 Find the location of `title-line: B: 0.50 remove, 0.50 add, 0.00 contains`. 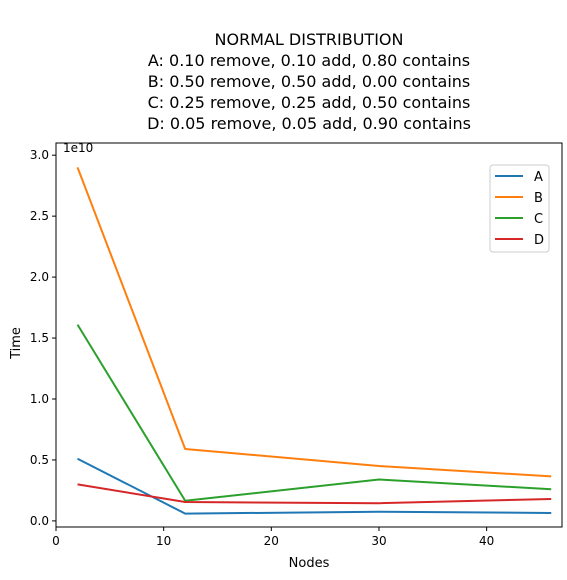

title-line: B: 0.50 remove, 0.50 add, 0.00 contains is located at coordinates (309, 81).